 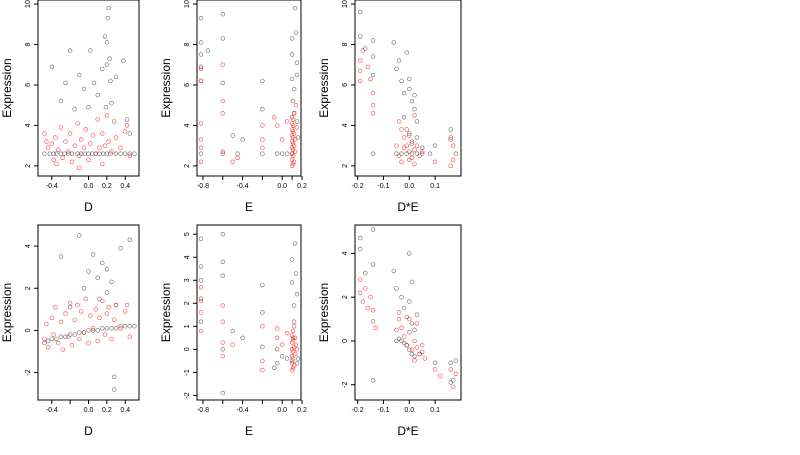 I want to click on points-bottom-E, so click(x=249, y=314).